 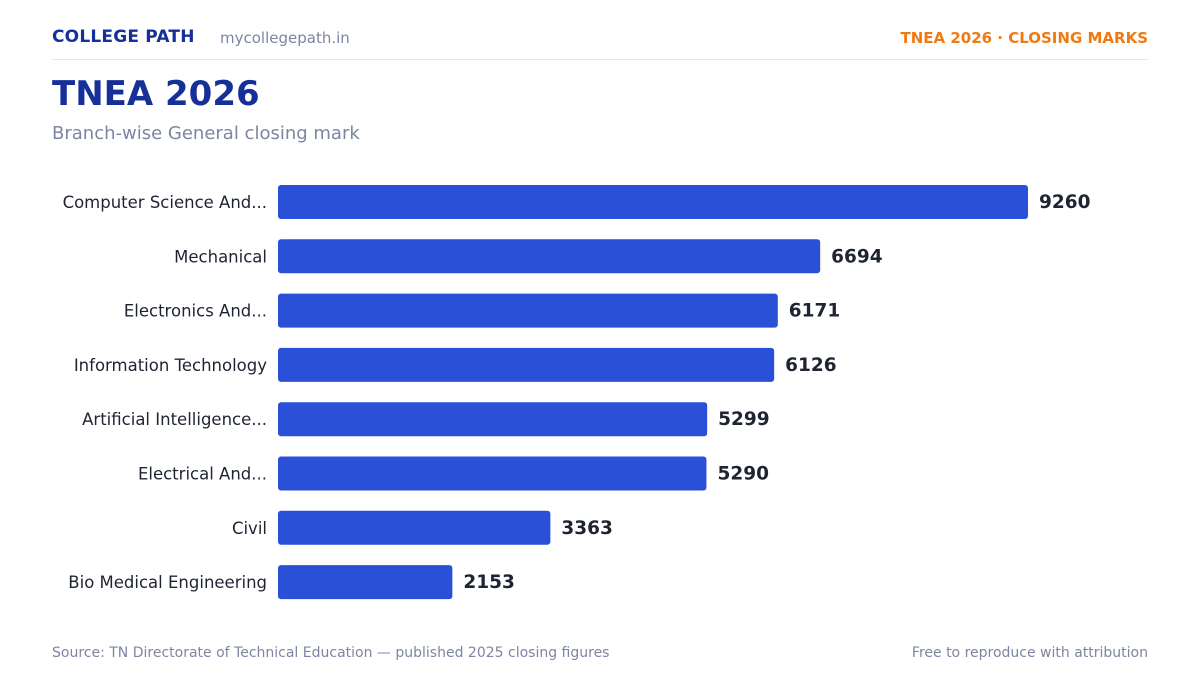 What do you see at coordinates (156, 94) in the screenshot?
I see `page-title: TNEA 2026` at bounding box center [156, 94].